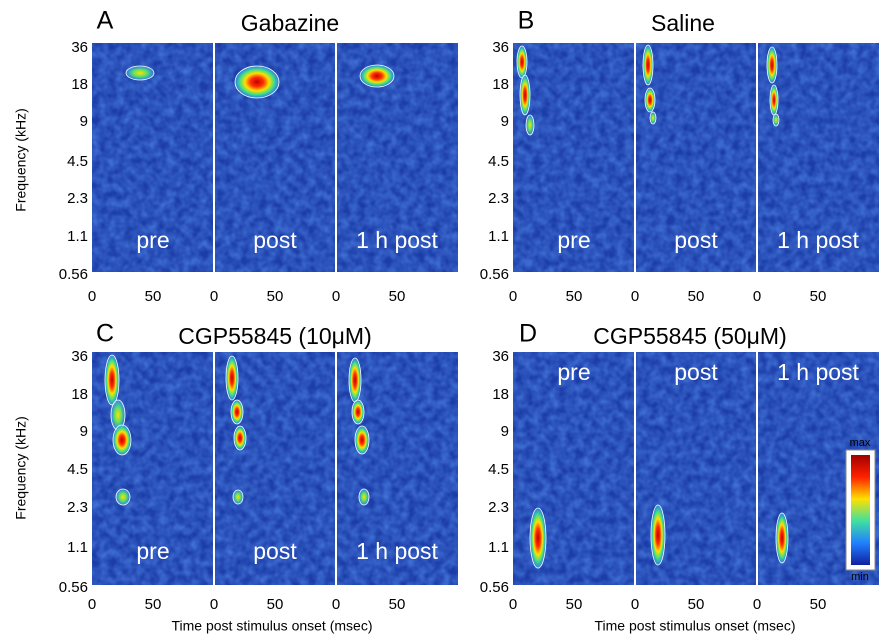 This screenshot has height=638, width=879. Describe the element at coordinates (275, 157) in the screenshot. I see `heatmap: pre post 1 h post` at that location.